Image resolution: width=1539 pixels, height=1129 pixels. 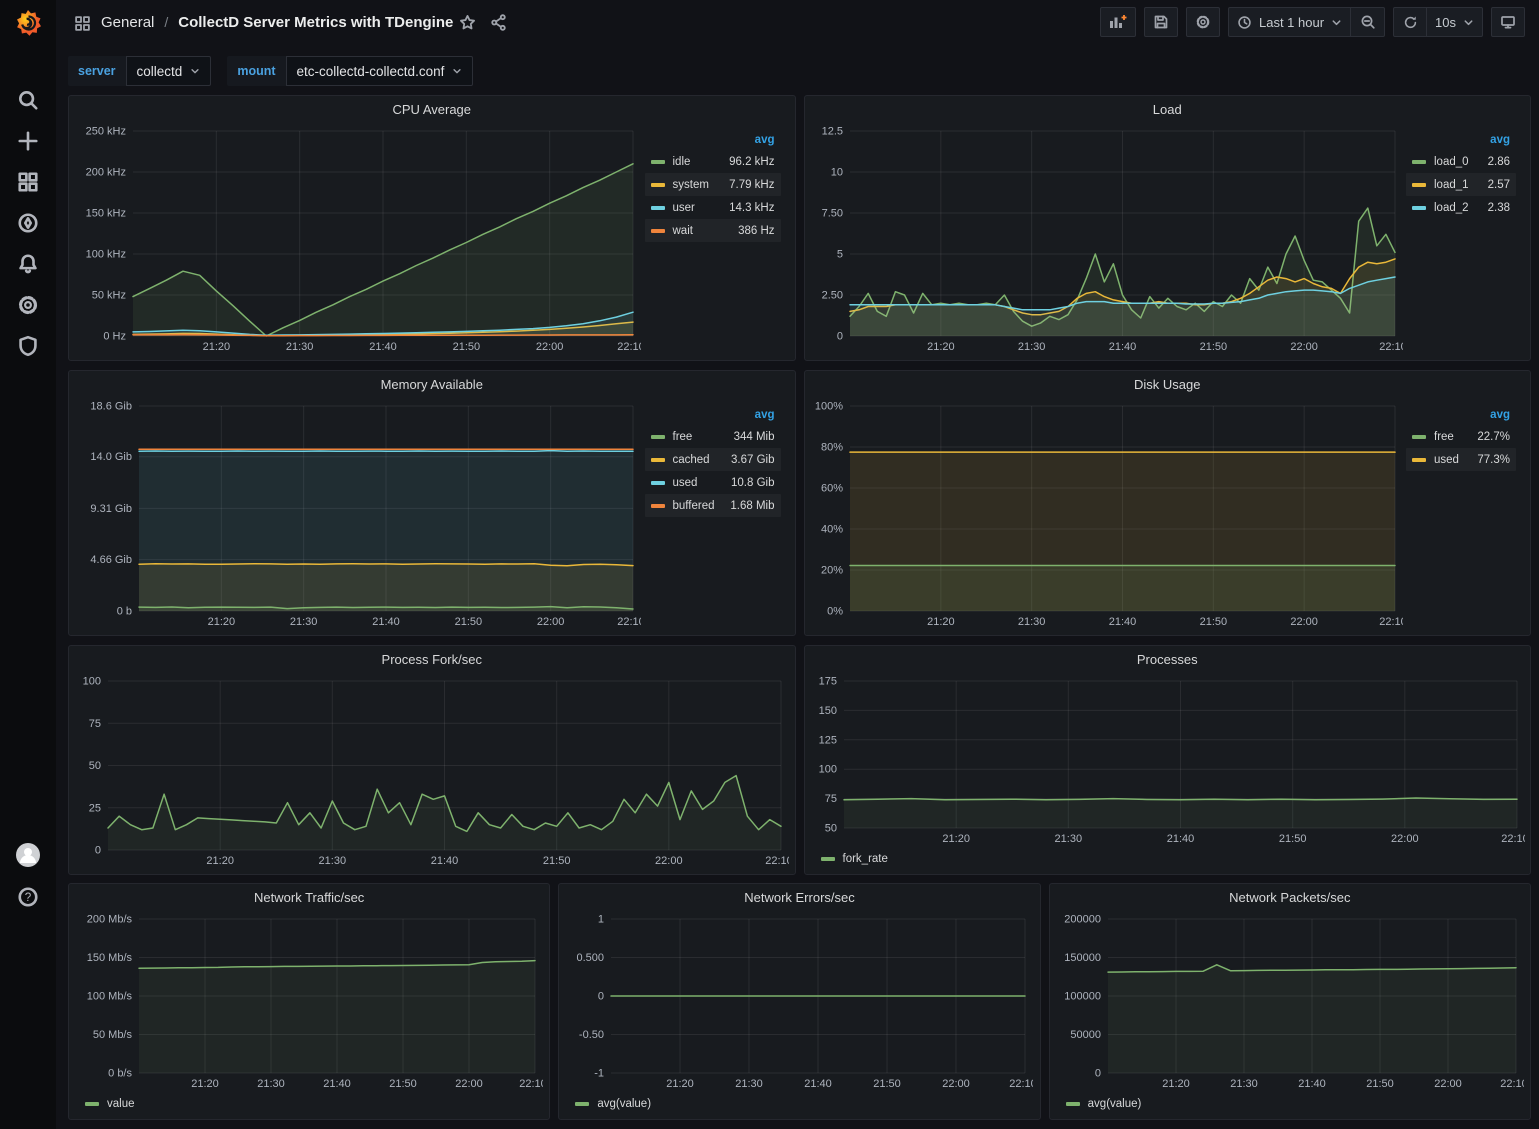 I want to click on svg-text: 21:30, so click(x=304, y=622).